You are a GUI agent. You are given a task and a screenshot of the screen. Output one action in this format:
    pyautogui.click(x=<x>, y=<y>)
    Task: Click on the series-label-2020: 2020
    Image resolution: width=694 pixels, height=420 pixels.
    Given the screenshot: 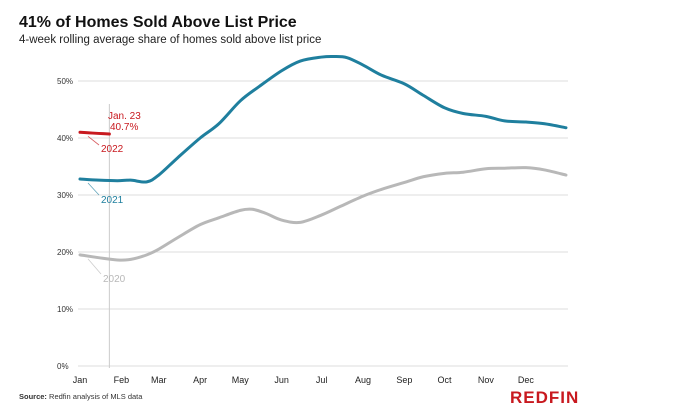 What is the action you would take?
    pyautogui.click(x=114, y=279)
    